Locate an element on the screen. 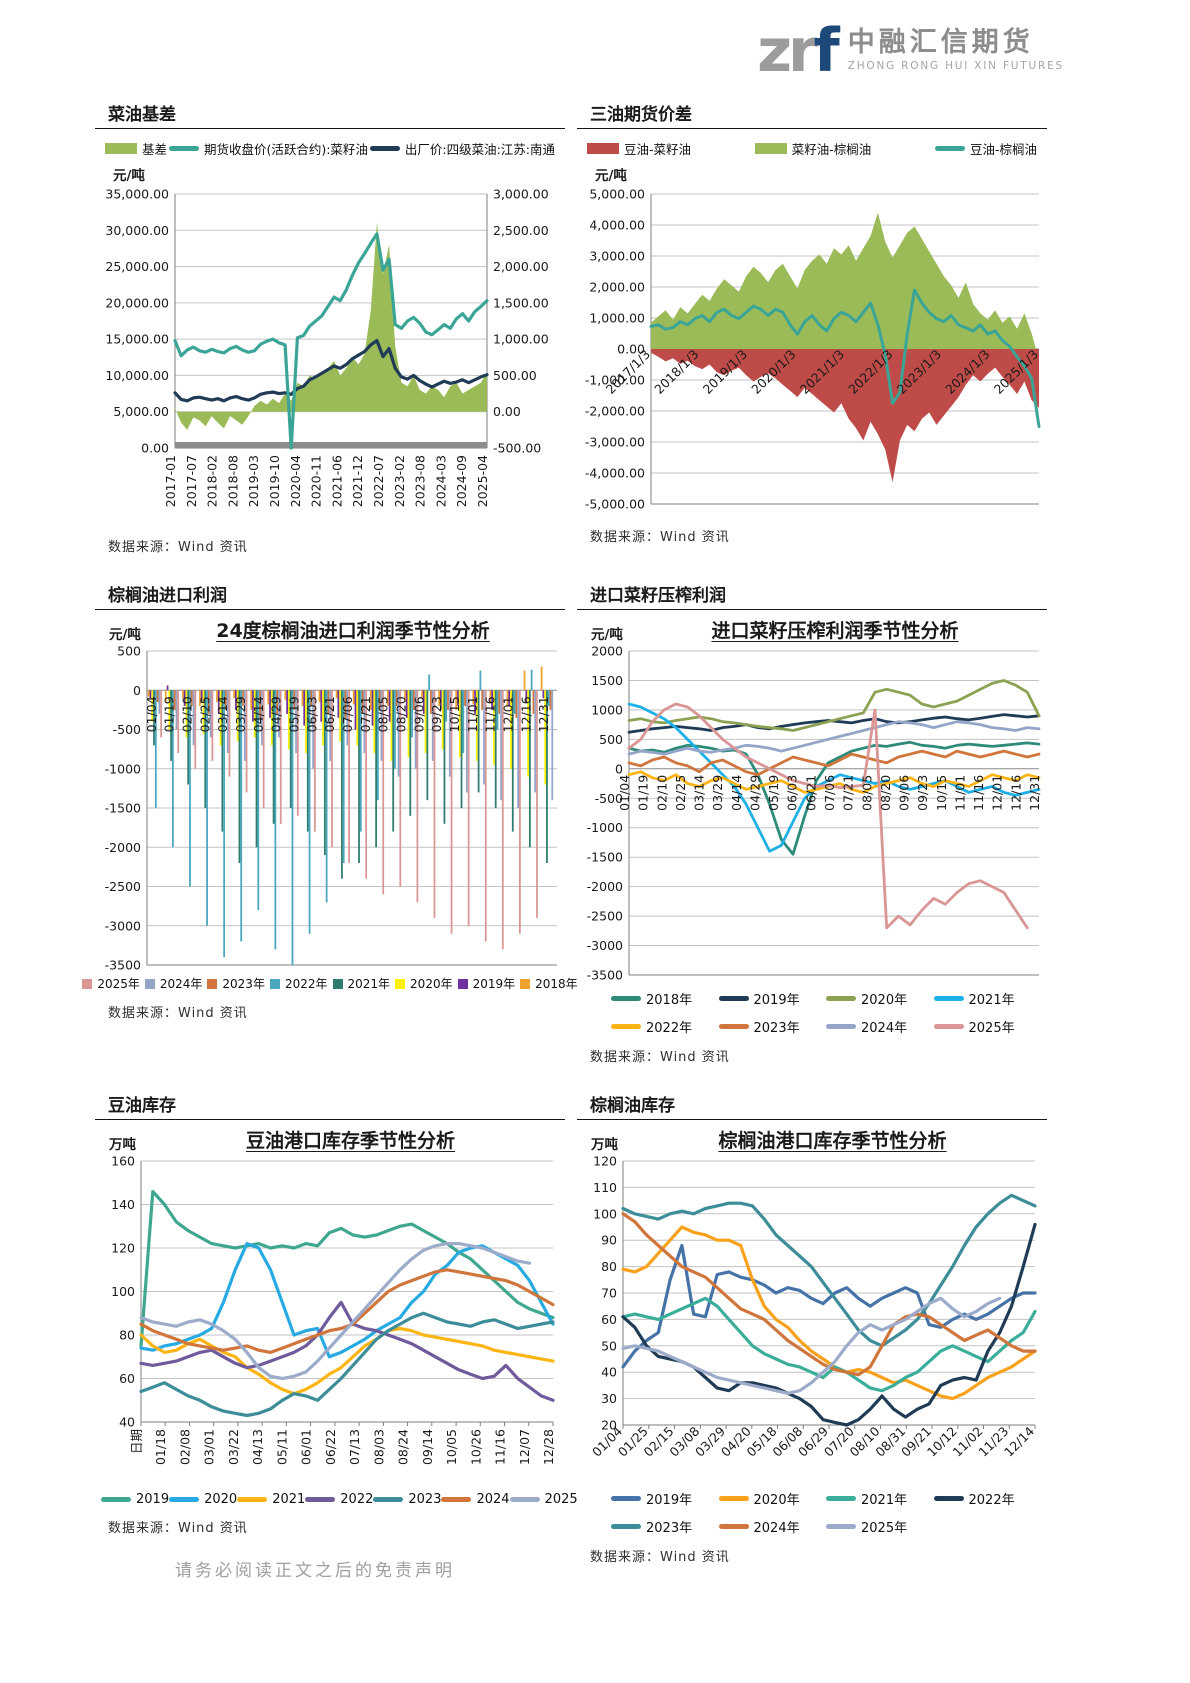 The image size is (1190, 1683). svg-text: 2018-08 is located at coordinates (232, 481).